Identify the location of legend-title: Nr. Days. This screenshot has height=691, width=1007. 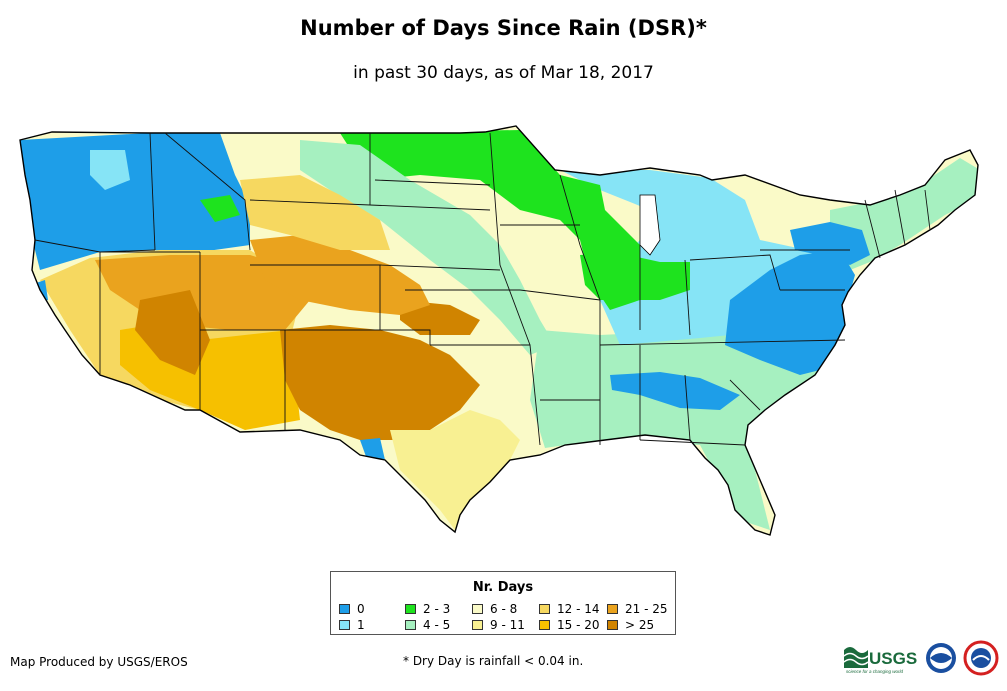
(503, 587).